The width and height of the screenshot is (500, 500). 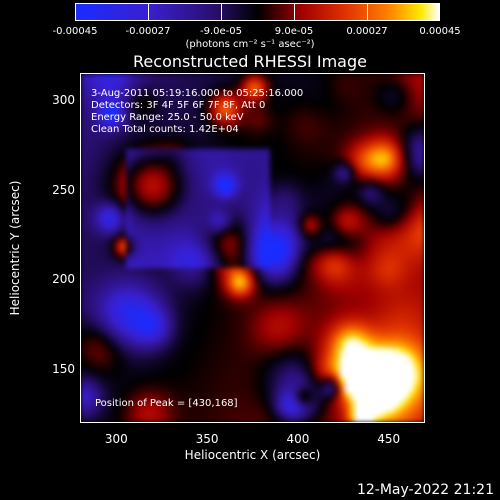 I want to click on annotation-energy: Energy Range: 25.0 - 50.0 keV, so click(x=167, y=117).